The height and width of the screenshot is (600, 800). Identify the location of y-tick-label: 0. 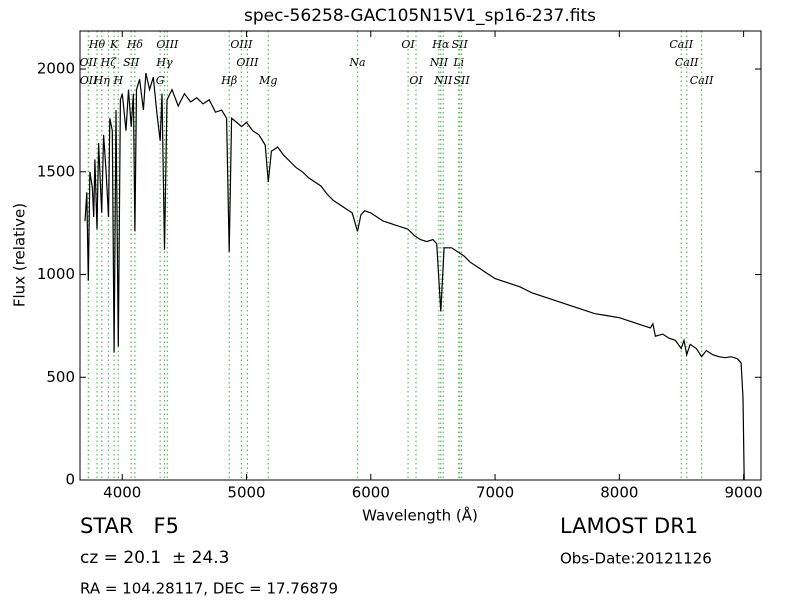
(70, 480).